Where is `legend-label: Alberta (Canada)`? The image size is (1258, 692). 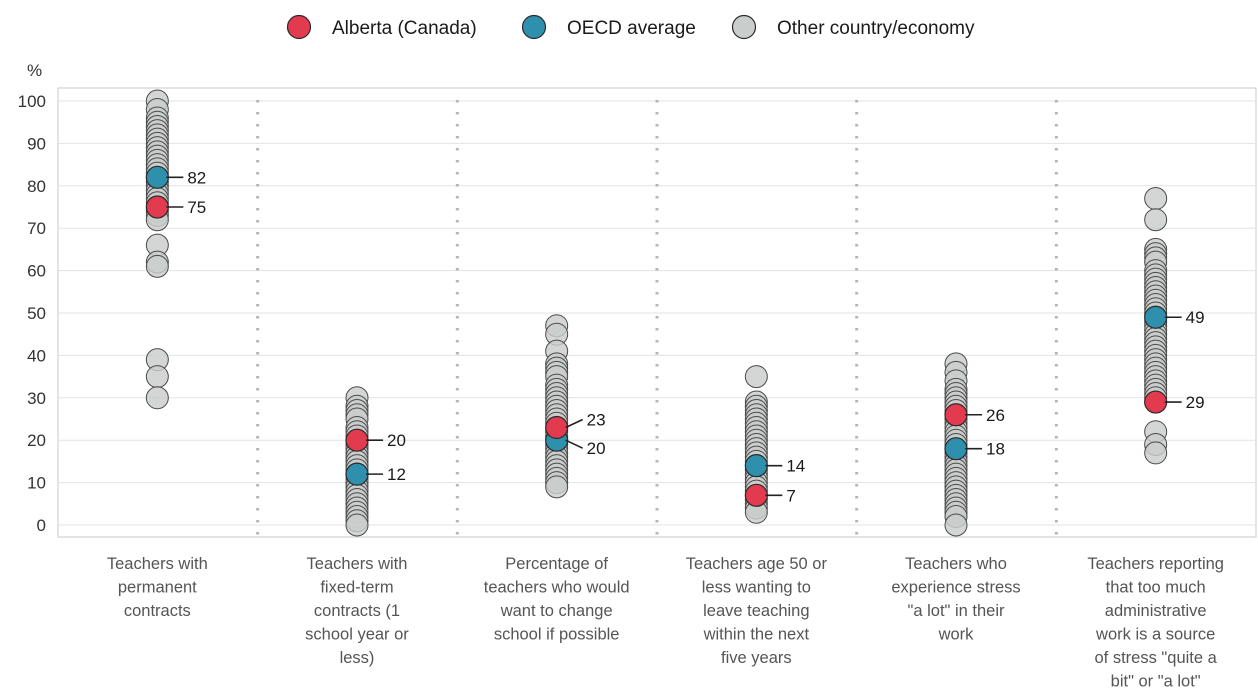 legend-label: Alberta (Canada) is located at coordinates (404, 28).